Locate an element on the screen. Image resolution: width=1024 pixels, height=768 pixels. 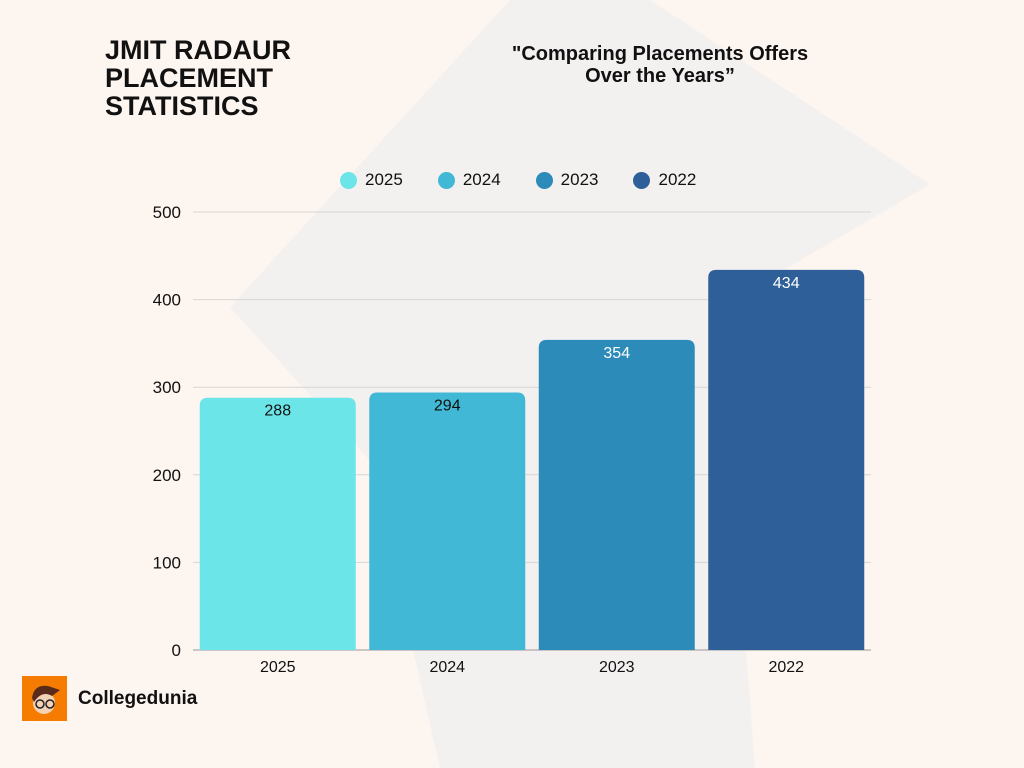
brand-name: Collegedunia is located at coordinates (138, 698).